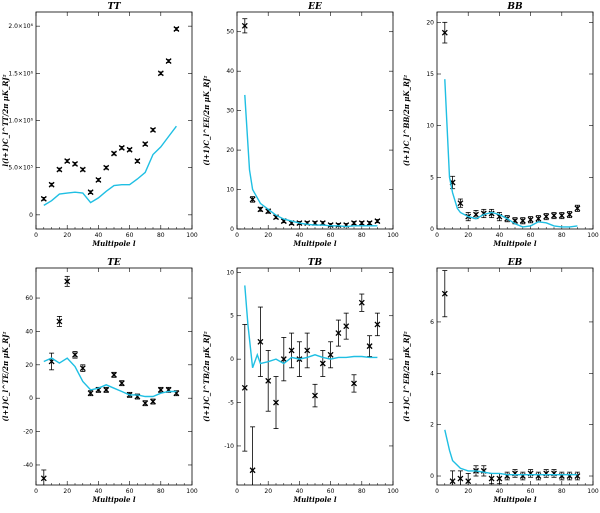 The height and width of the screenshot is (513, 600). What do you see at coordinates (5, 376) in the screenshot?
I see `y-axis-label: (l+1)C_l^TE/2π μK_RJ²` at bounding box center [5, 376].